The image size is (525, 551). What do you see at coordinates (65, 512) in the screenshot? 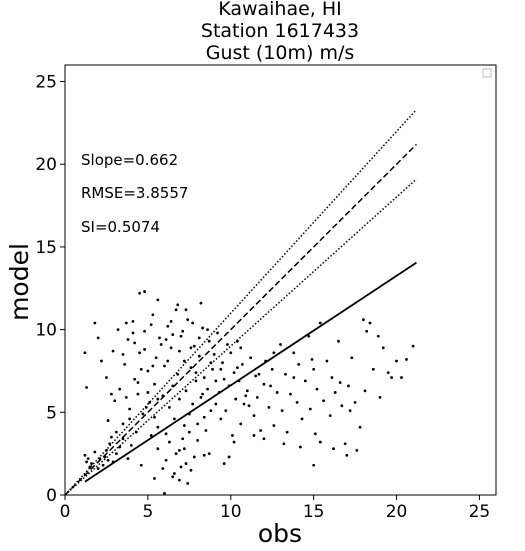
I see `x-tick-label: 0` at bounding box center [65, 512].